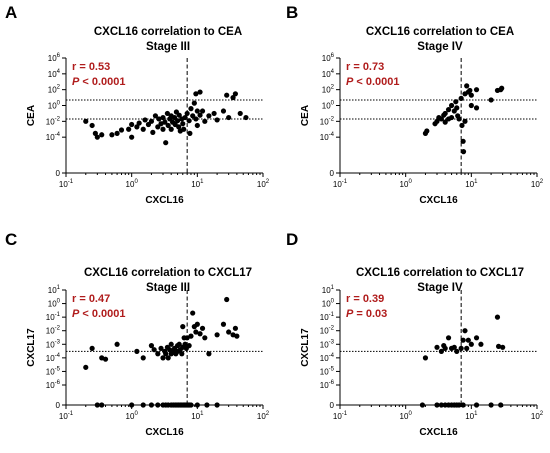 The height and width of the screenshot is (453, 550). What do you see at coordinates (11, 12) in the screenshot?
I see `panel-letter: A` at bounding box center [11, 12].